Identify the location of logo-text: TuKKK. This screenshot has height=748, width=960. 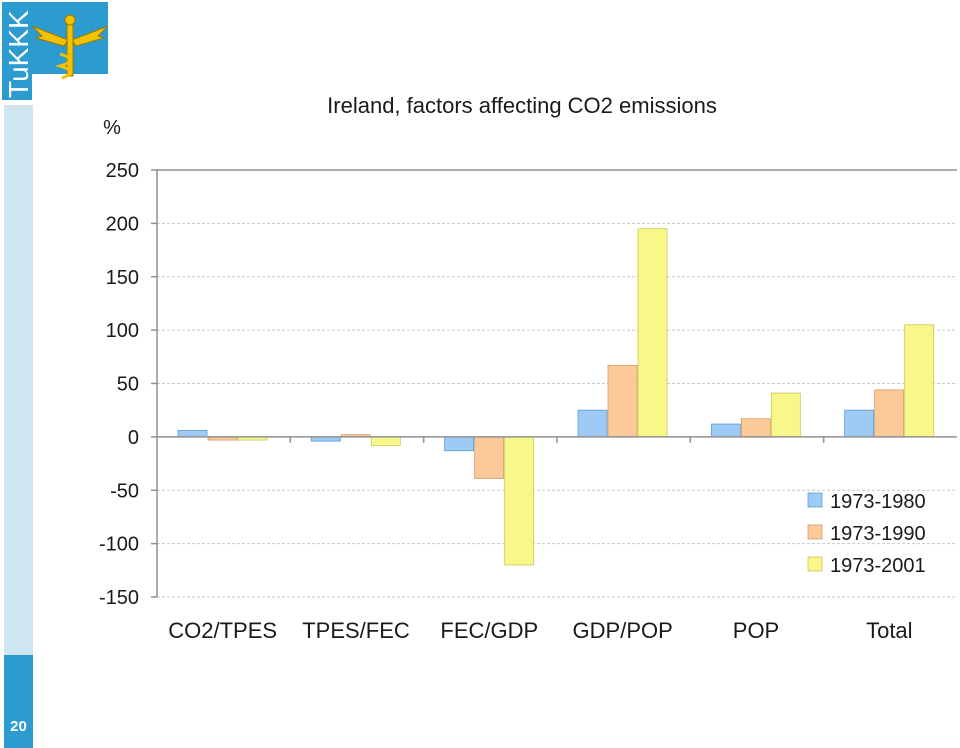
(18, 54).